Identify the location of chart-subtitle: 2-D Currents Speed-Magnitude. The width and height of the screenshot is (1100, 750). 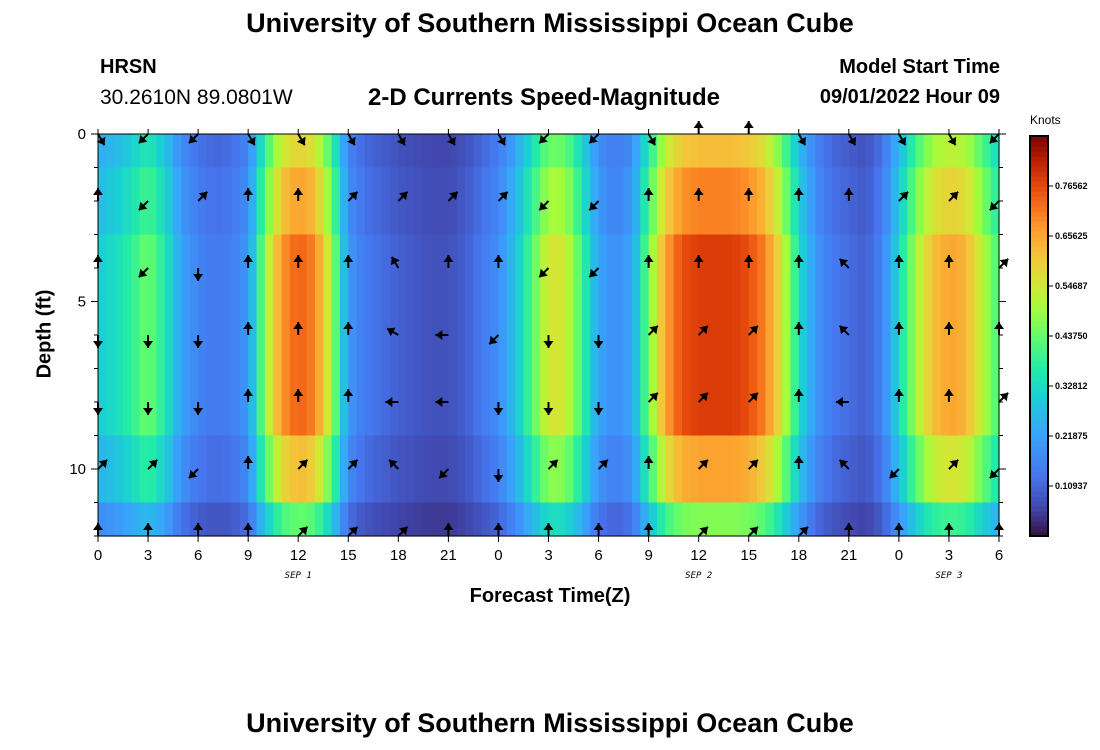
(544, 97).